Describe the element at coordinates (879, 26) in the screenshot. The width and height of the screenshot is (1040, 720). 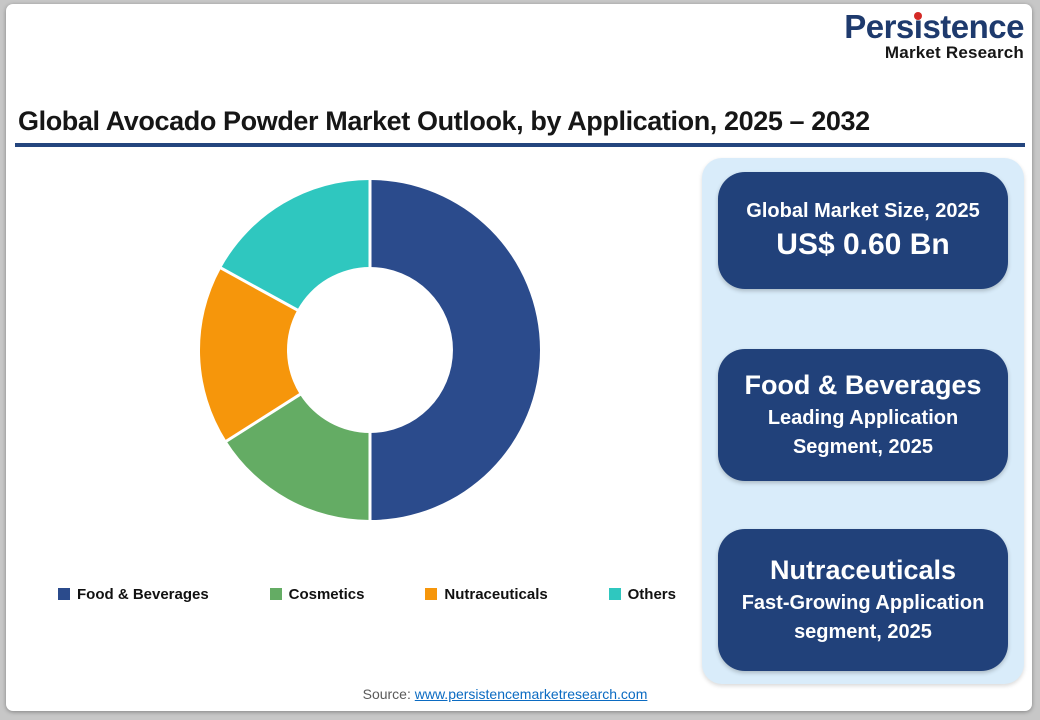
I see `brand-name-pre: Pers` at that location.